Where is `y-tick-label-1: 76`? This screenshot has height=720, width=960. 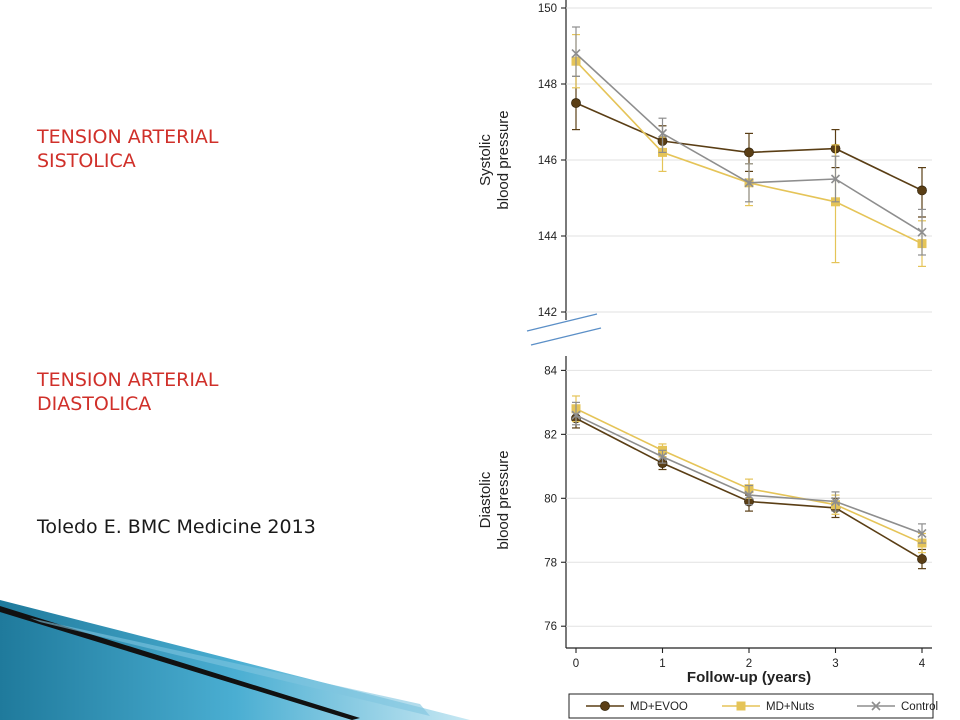 y-tick-label-1: 76 is located at coordinates (550, 627).